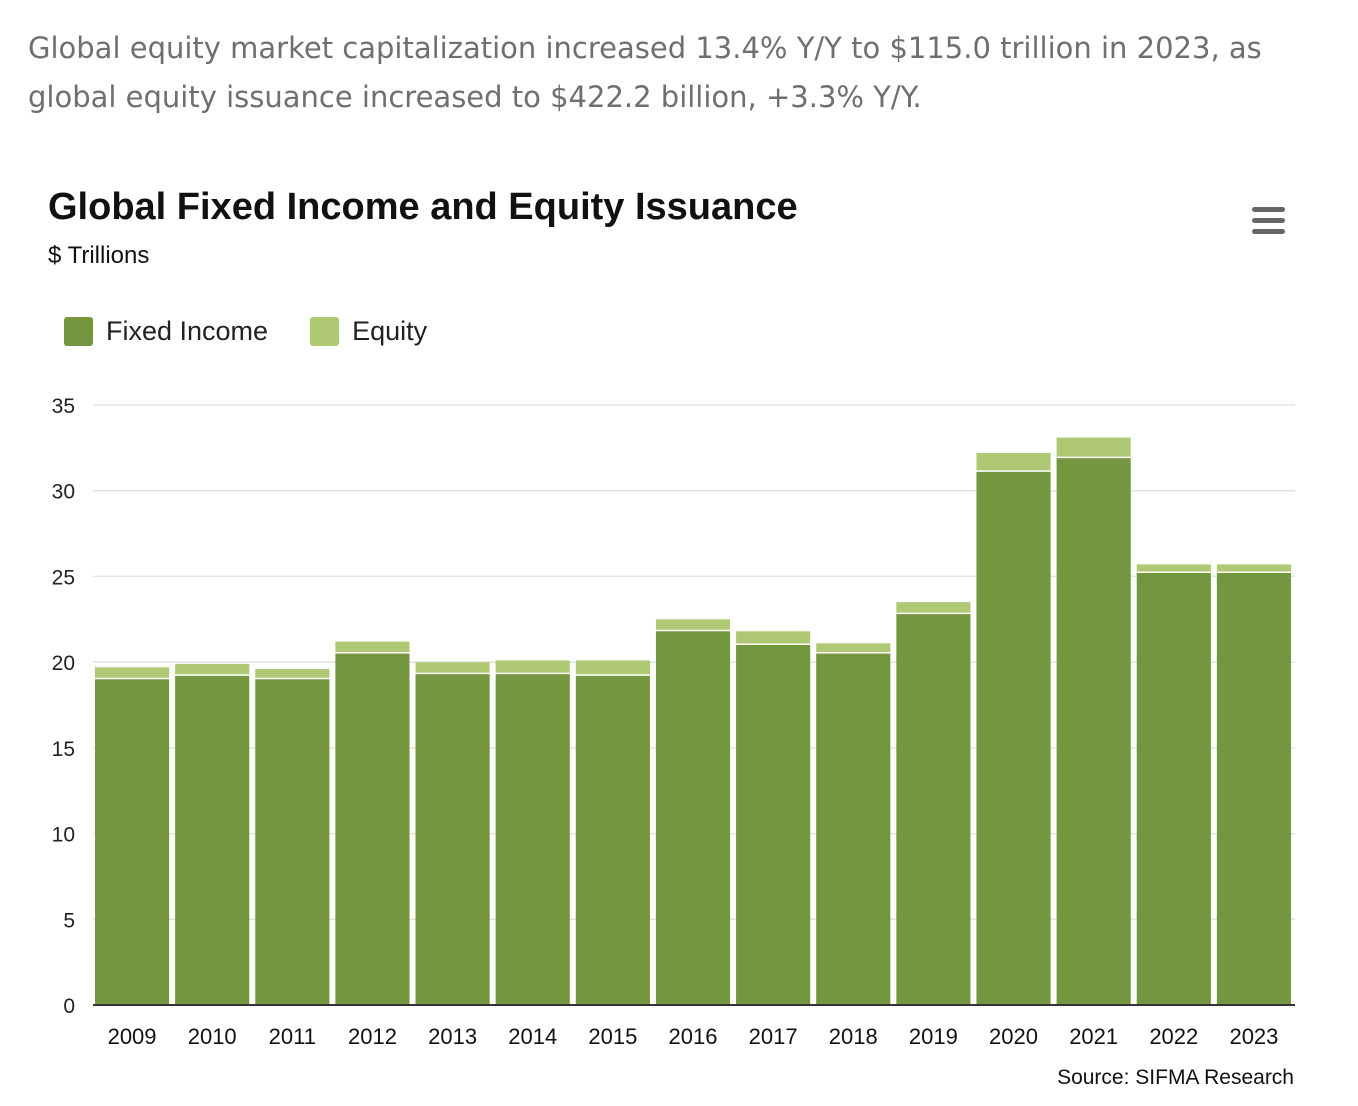  Describe the element at coordinates (132, 672) in the screenshot. I see `bar-equity-2009` at that location.